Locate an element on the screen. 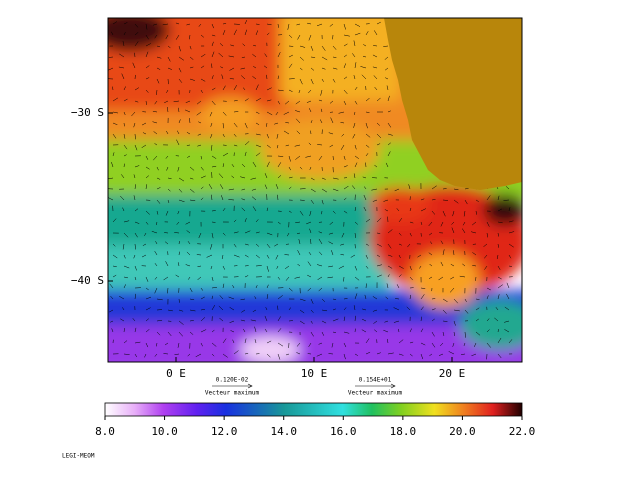 Image resolution: width=631 pixels, height=480 pixels. colorbar-label: 20.0 is located at coordinates (462, 431).